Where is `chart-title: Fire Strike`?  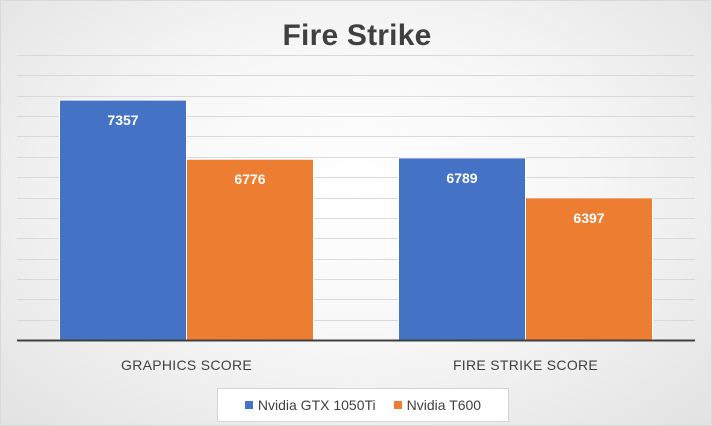
chart-title: Fire Strike is located at coordinates (357, 35).